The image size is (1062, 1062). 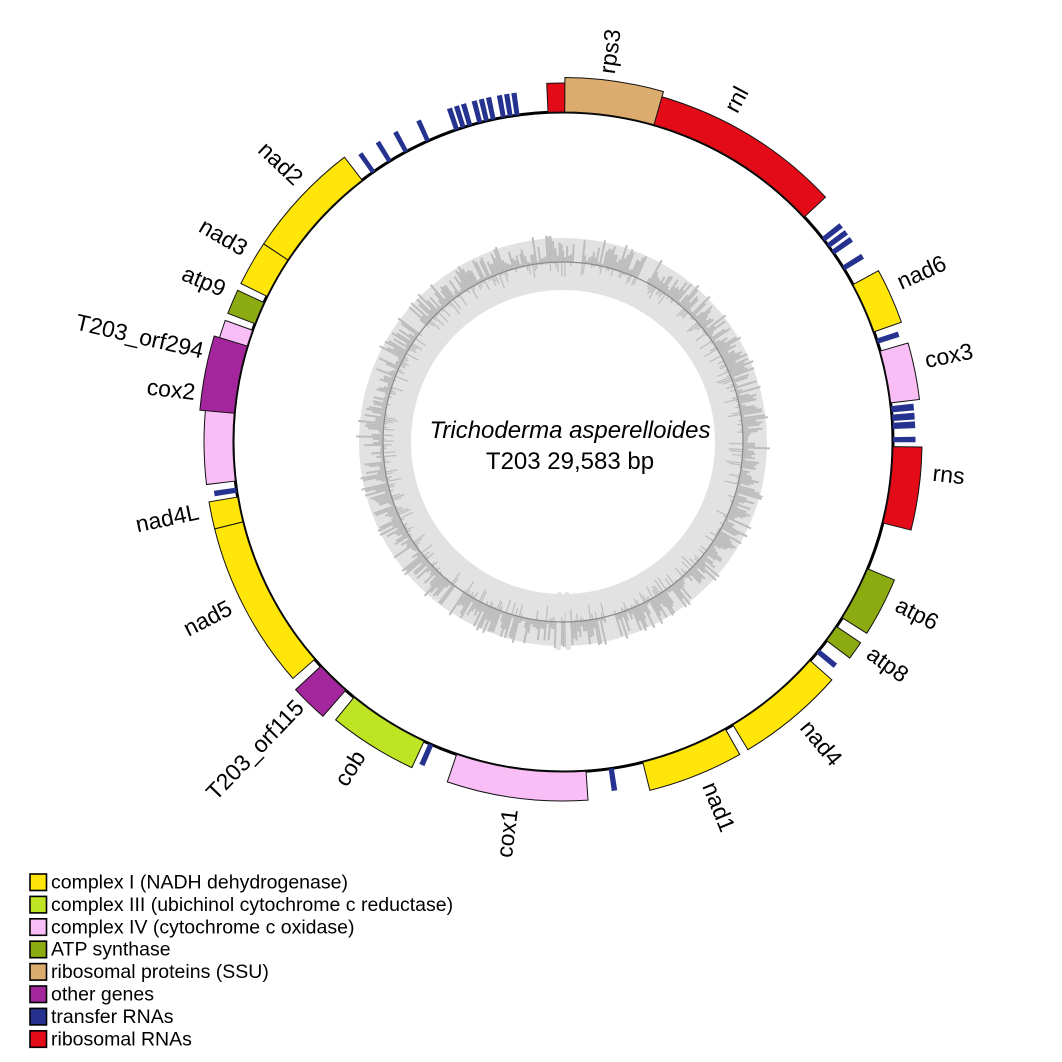 I want to click on gene-label-T203_orf294: T203_orf294, so click(x=139, y=336).